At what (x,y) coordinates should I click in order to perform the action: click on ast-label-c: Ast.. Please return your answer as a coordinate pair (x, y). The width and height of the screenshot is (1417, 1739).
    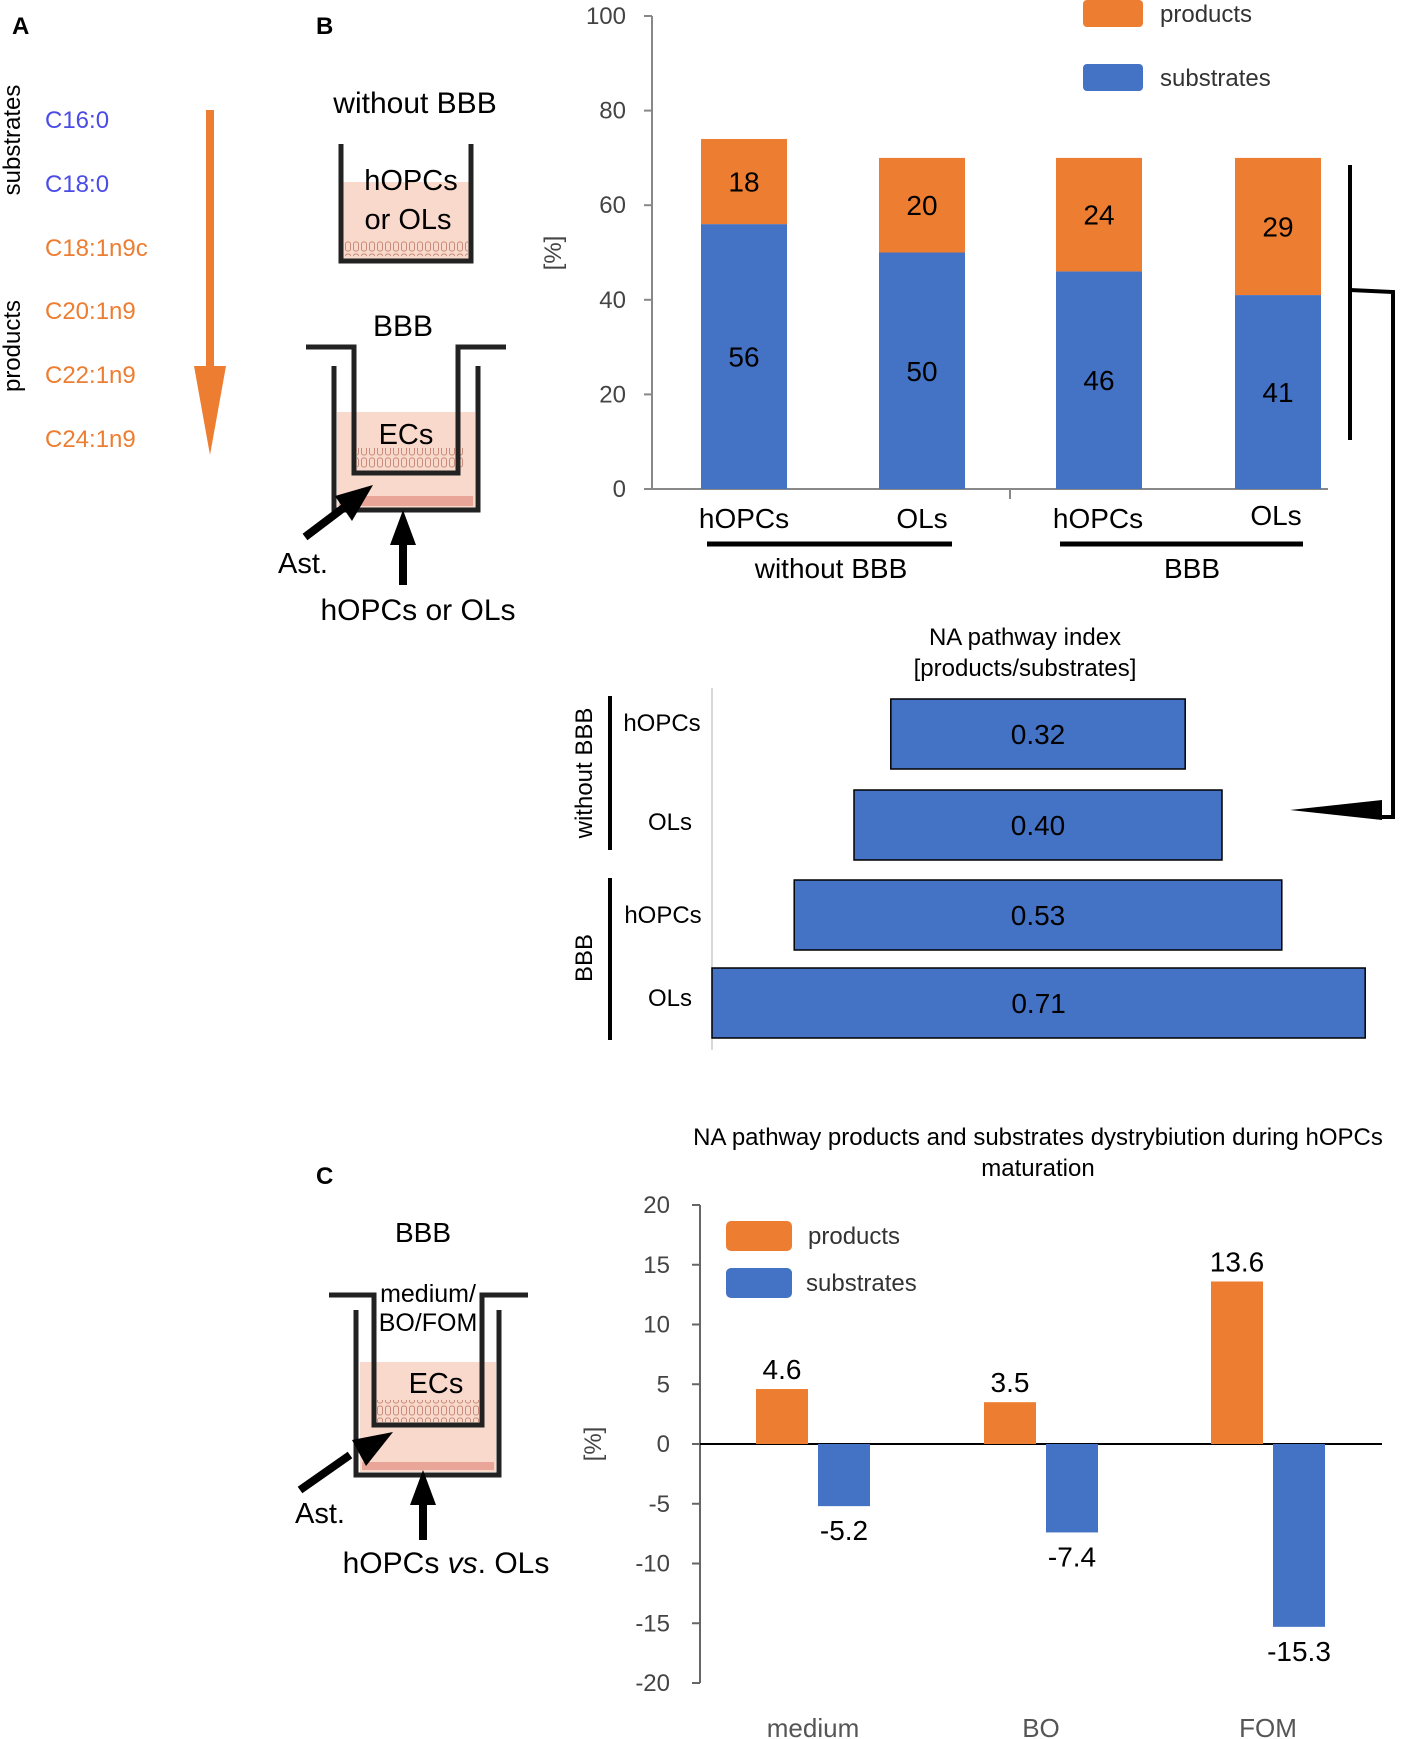
    Looking at the image, I should click on (320, 1514).